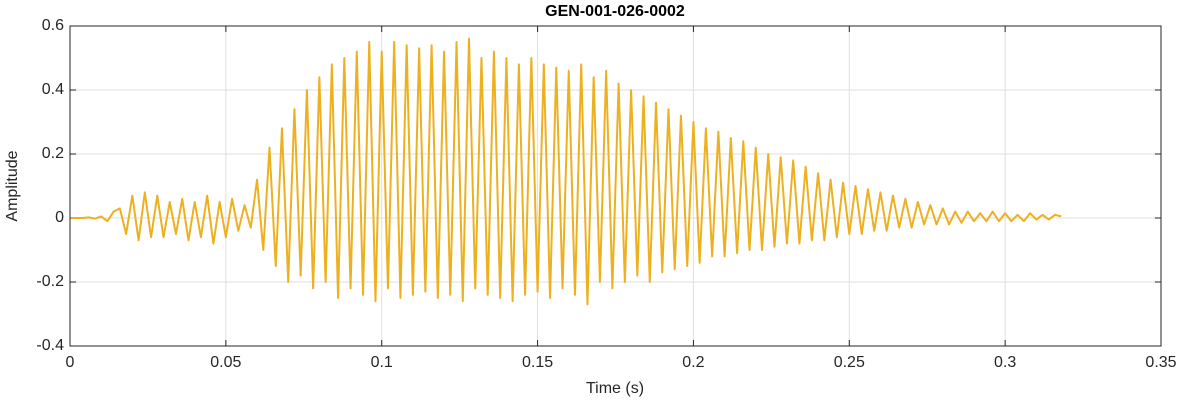 This screenshot has height=409, width=1182. Describe the element at coordinates (70, 362) in the screenshot. I see `x-tick-label: 0` at that location.